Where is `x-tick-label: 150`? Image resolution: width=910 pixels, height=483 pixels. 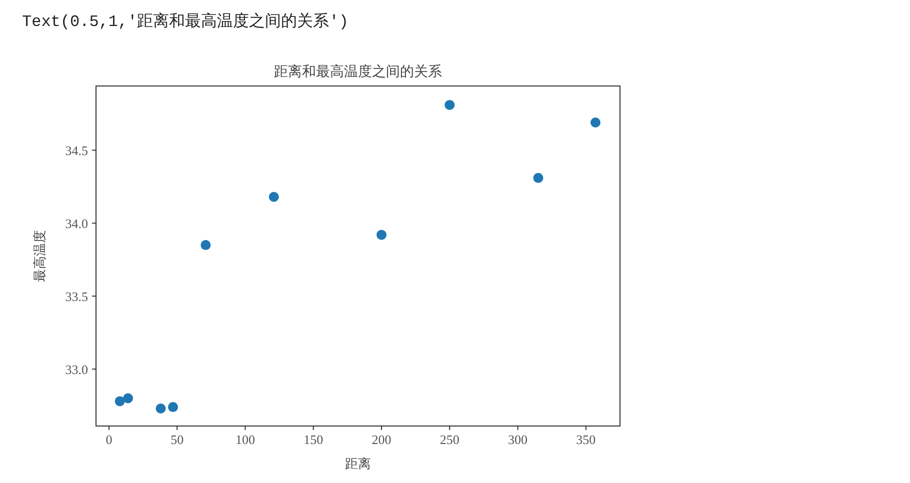 x-tick-label: 150 is located at coordinates (314, 439).